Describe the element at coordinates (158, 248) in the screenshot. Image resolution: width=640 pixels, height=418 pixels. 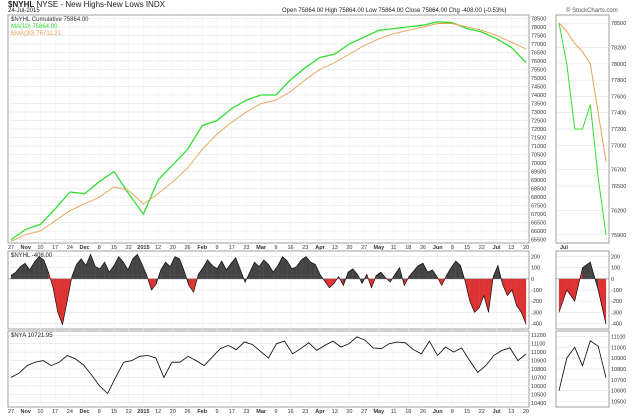
I see `x-tick-label: 12` at that location.